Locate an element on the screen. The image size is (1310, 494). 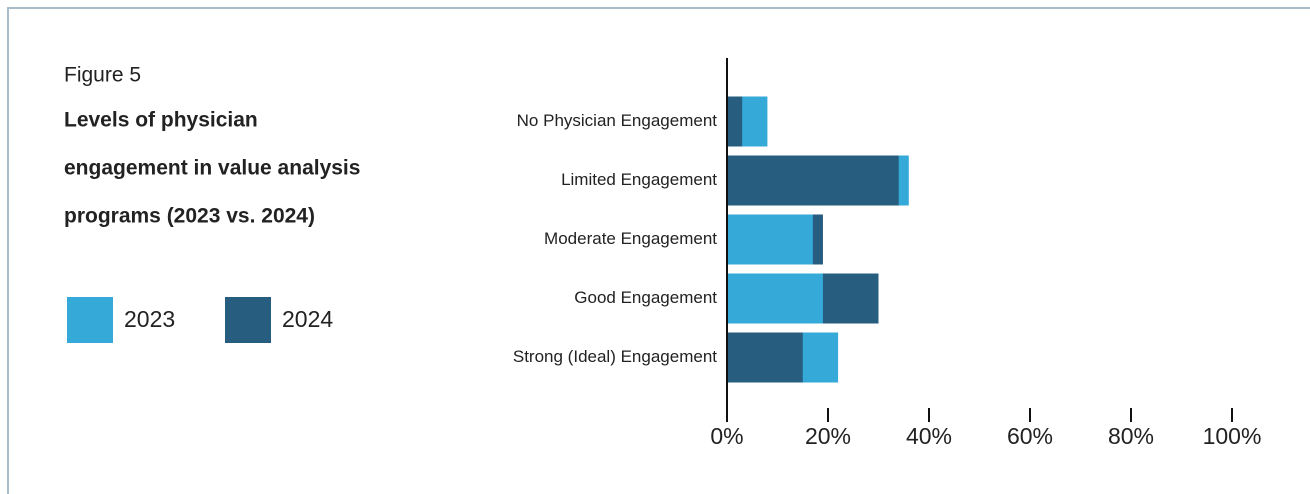
y-tick-label: Moderate Engagement is located at coordinates (630, 238).